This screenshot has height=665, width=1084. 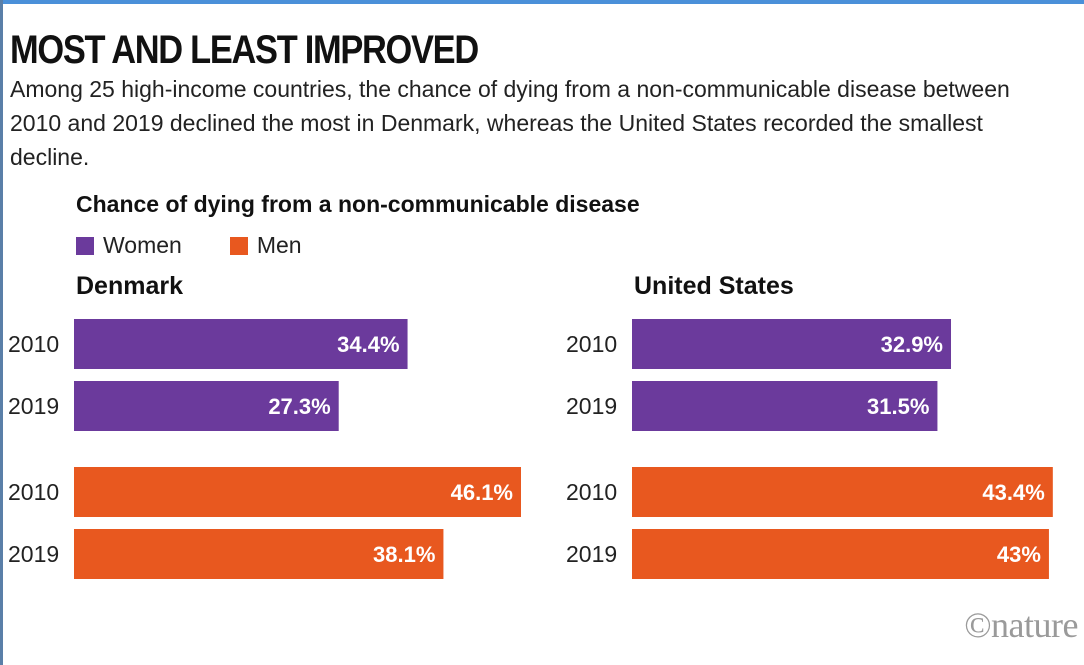 I want to click on legend-item-women: Women, so click(x=129, y=245).